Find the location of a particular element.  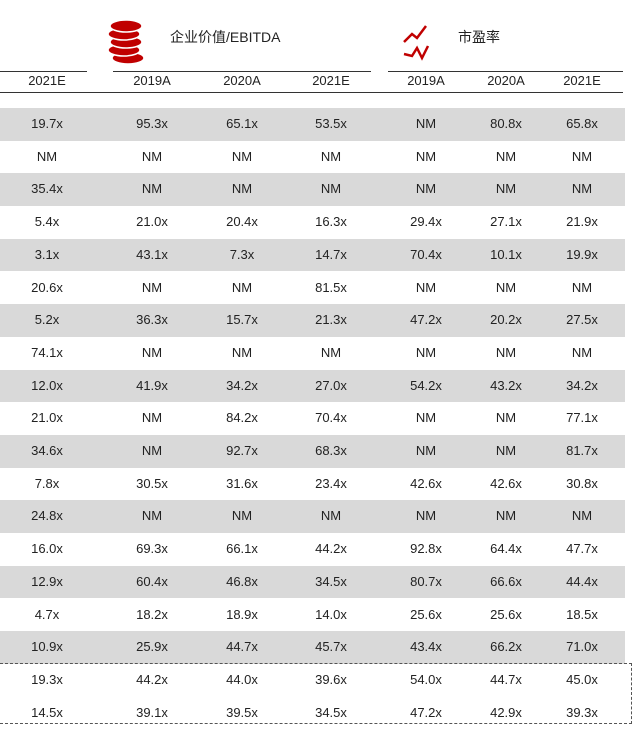

table-cell: 12.9x is located at coordinates (47, 581).